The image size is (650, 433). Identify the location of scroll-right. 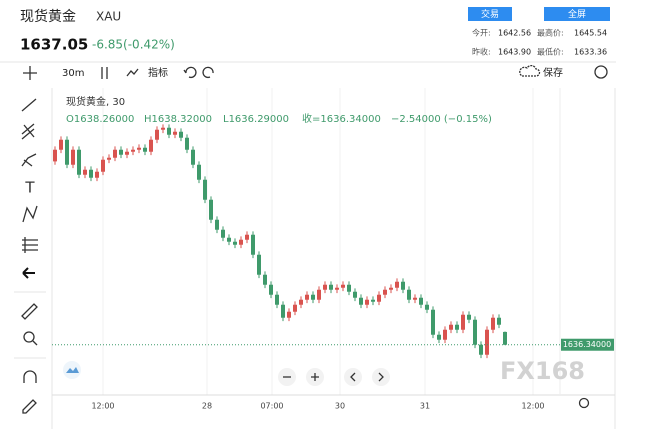
(381, 377).